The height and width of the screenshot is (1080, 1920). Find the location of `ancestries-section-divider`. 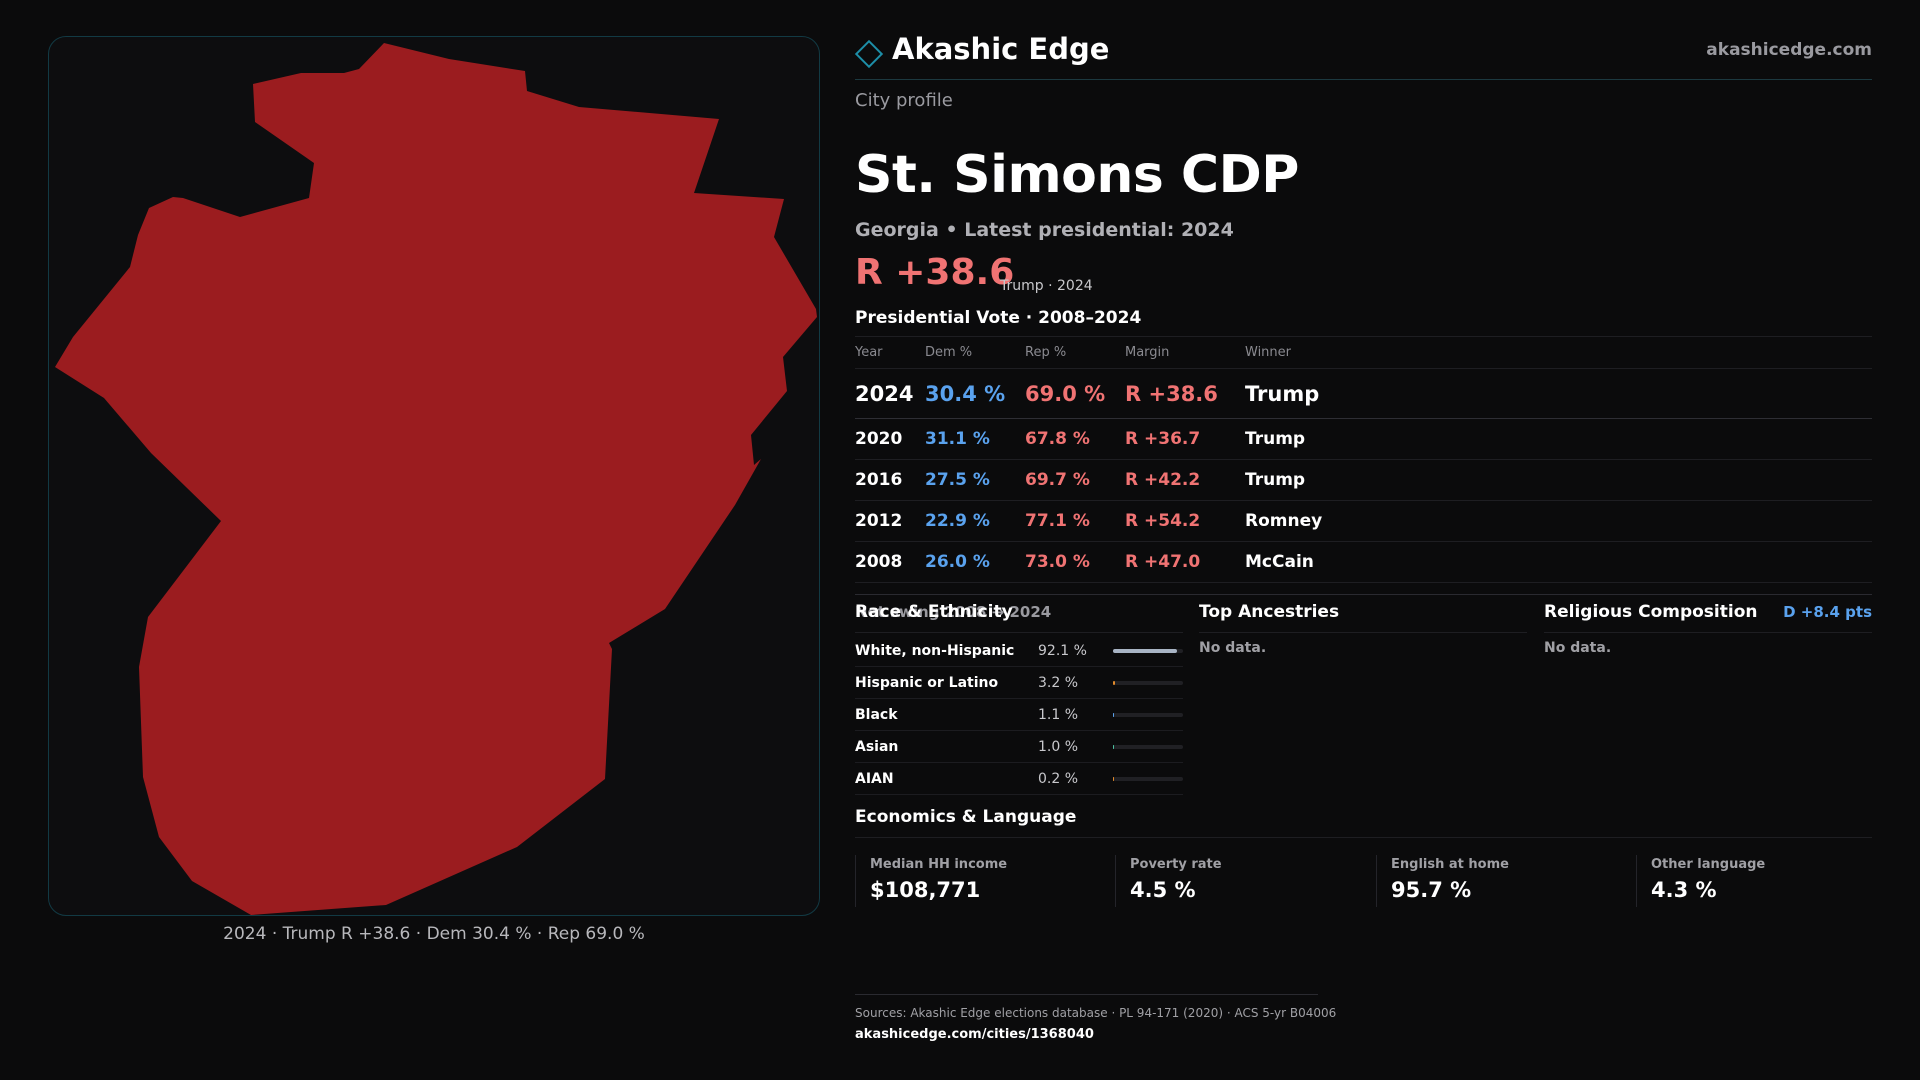

ancestries-section-divider is located at coordinates (1363, 632).